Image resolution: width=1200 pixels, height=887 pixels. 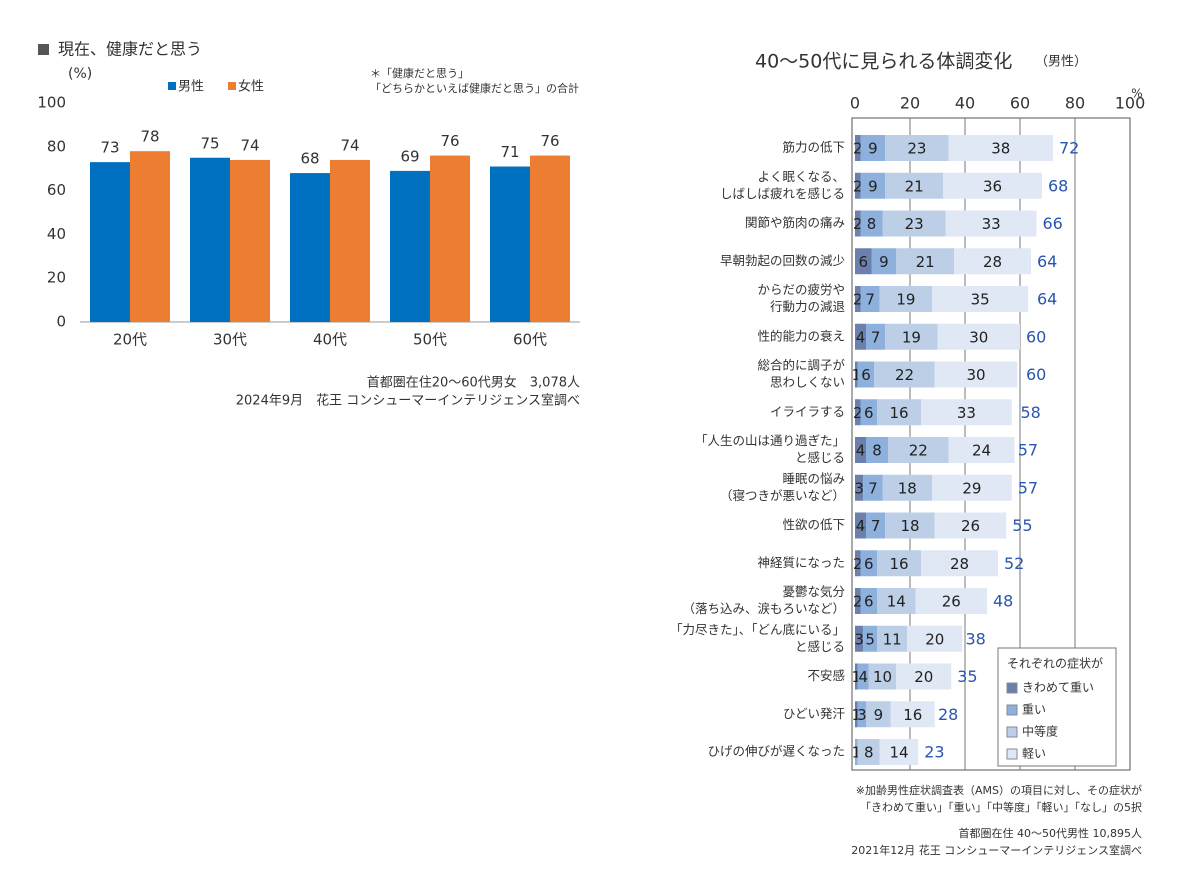 What do you see at coordinates (807, 411) in the screenshot?
I see `y-tick-label: イライラする` at bounding box center [807, 411].